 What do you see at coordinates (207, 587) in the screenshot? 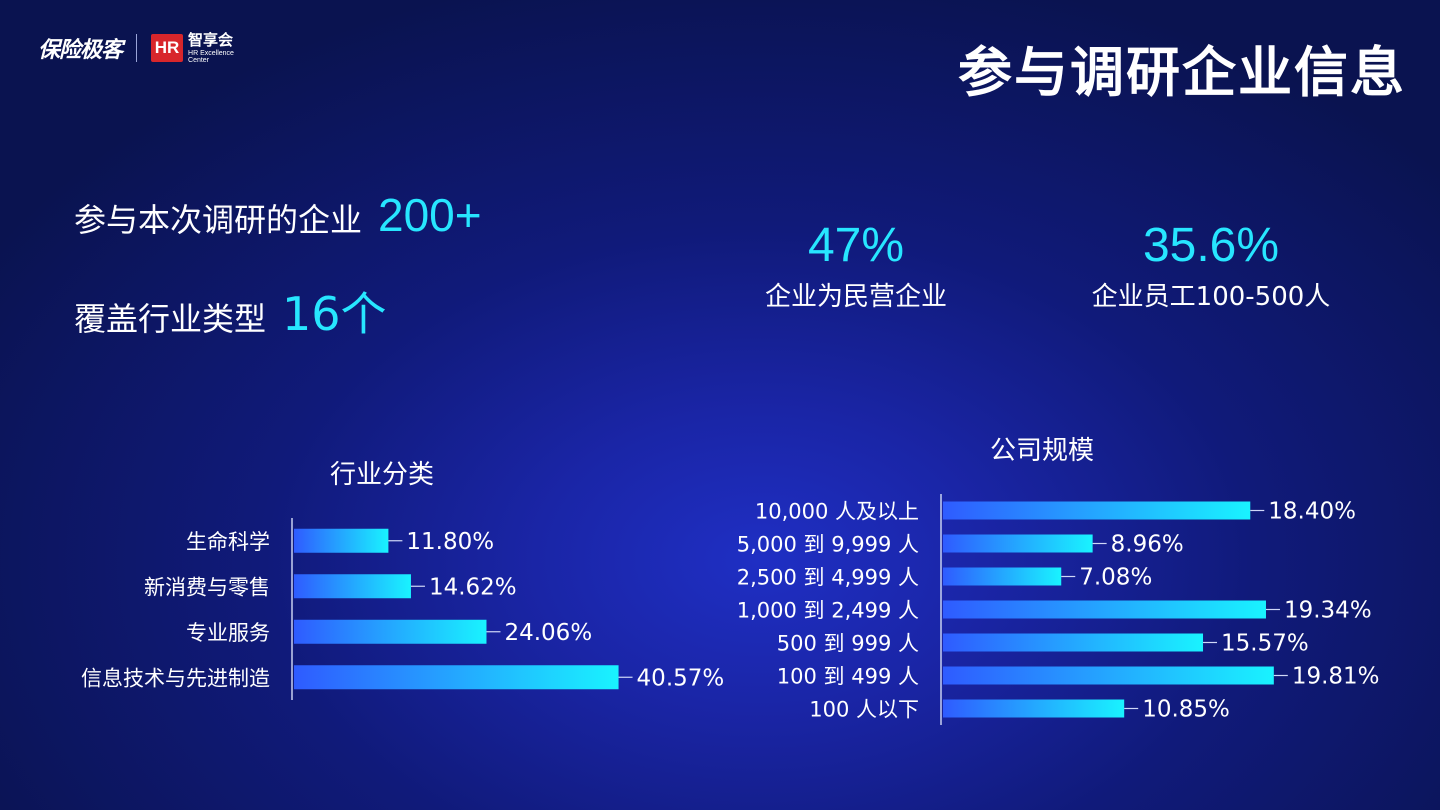
I see `category-label: 新消费与零售` at bounding box center [207, 587].